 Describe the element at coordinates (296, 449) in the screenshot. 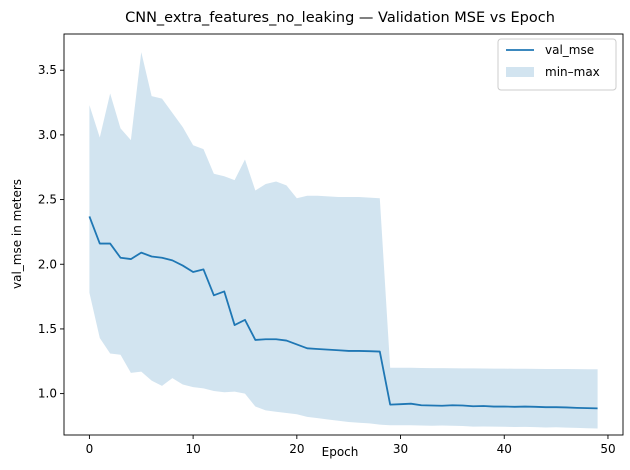

I see `x-tick-label: 20` at that location.